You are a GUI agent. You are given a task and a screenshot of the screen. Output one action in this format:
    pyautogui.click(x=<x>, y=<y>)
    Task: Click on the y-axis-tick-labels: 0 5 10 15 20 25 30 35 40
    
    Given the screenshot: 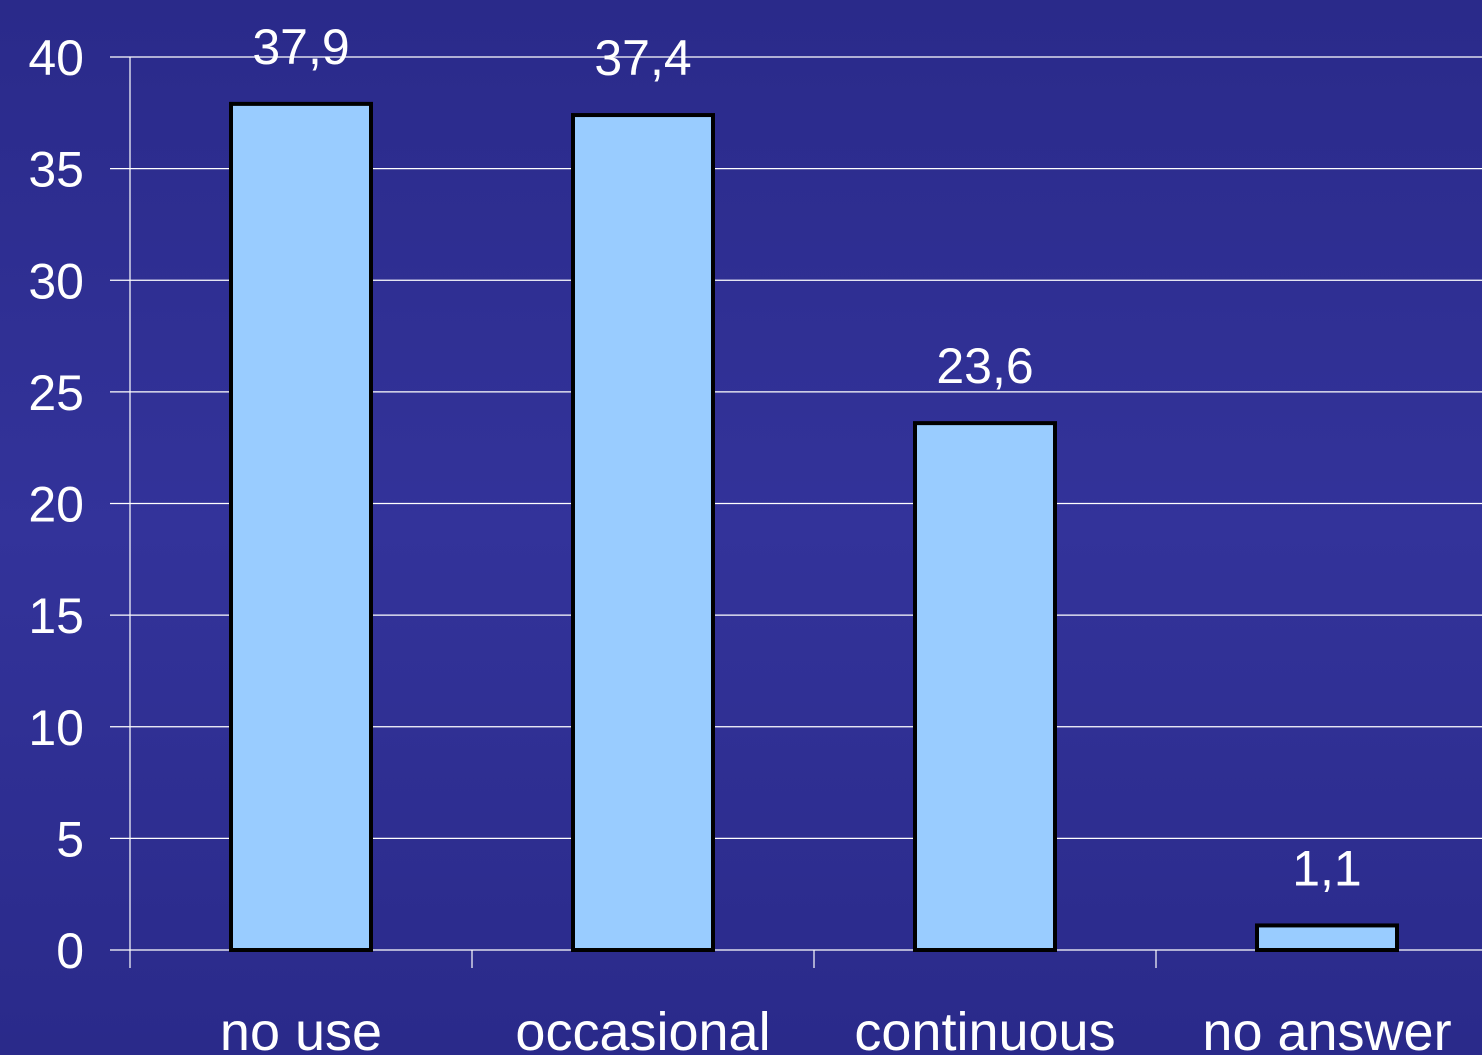 What is the action you would take?
    pyautogui.click(x=56, y=504)
    